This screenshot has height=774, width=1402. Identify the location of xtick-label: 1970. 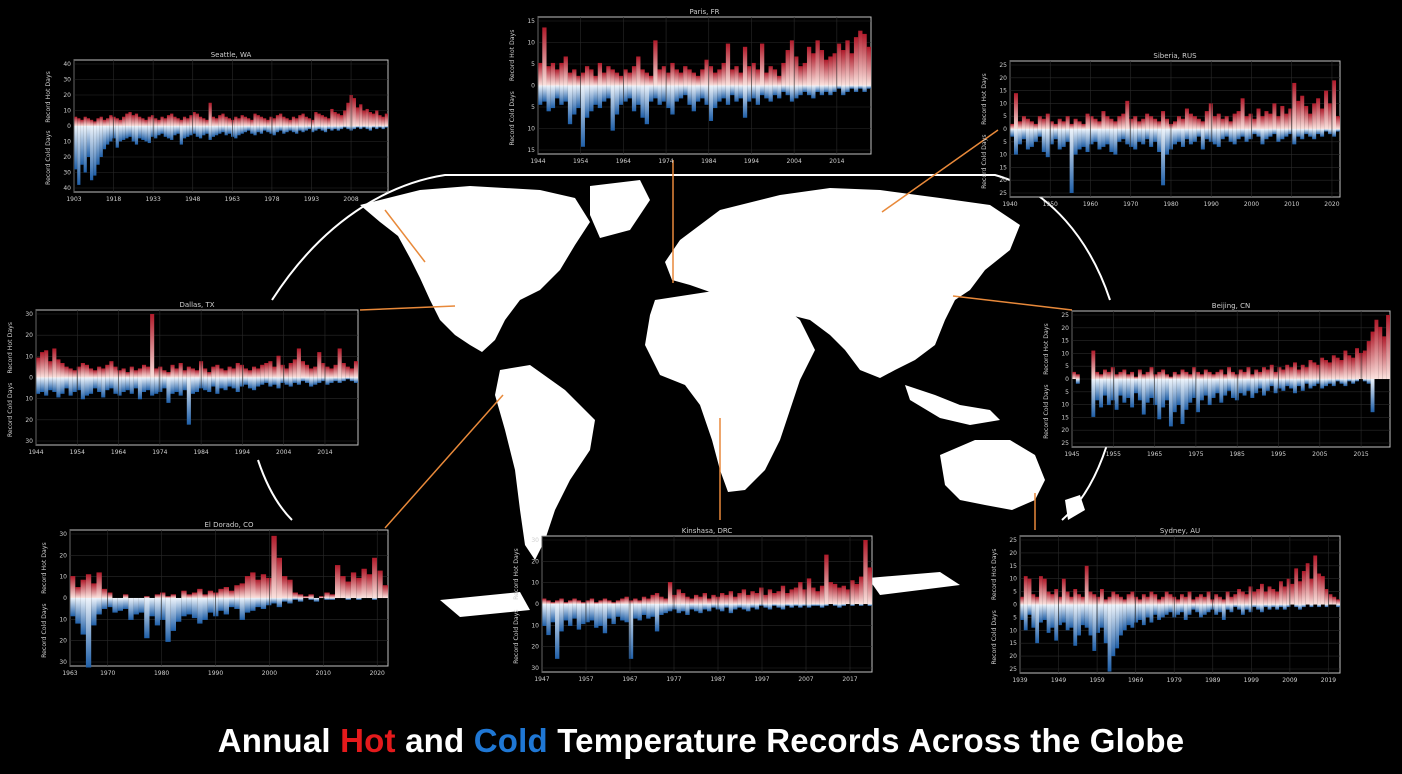
(107, 673).